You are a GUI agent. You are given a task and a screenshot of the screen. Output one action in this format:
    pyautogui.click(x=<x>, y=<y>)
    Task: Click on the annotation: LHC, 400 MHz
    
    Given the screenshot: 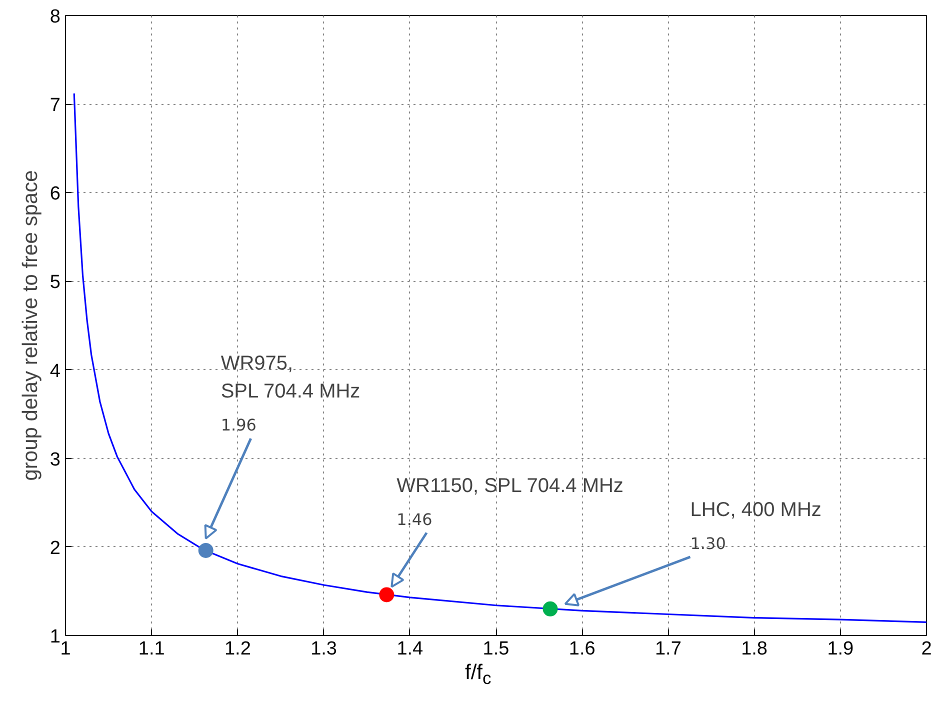 What is the action you would take?
    pyautogui.click(x=756, y=509)
    